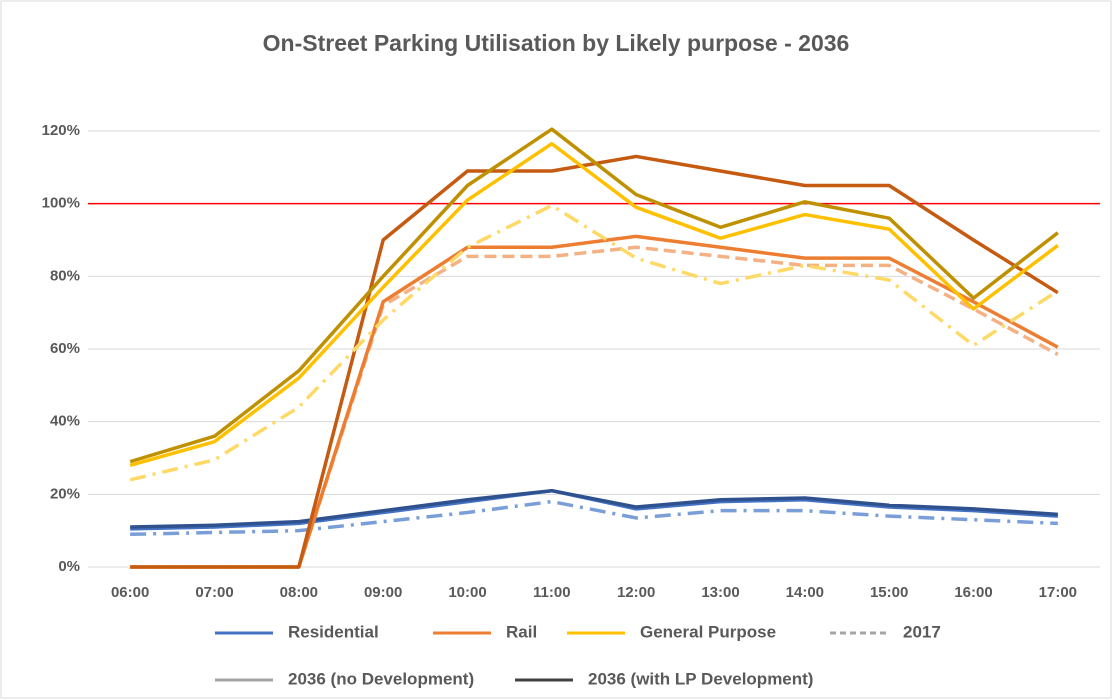 The width and height of the screenshot is (1113, 700). Describe the element at coordinates (381, 678) in the screenshot. I see `legend-label: 2036 (no Development)` at that location.